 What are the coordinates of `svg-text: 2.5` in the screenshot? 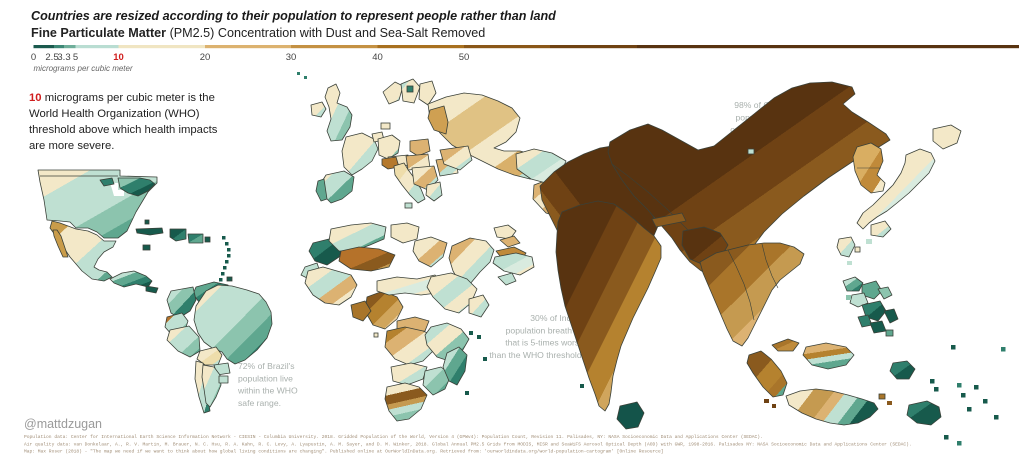 It's located at (51, 57).